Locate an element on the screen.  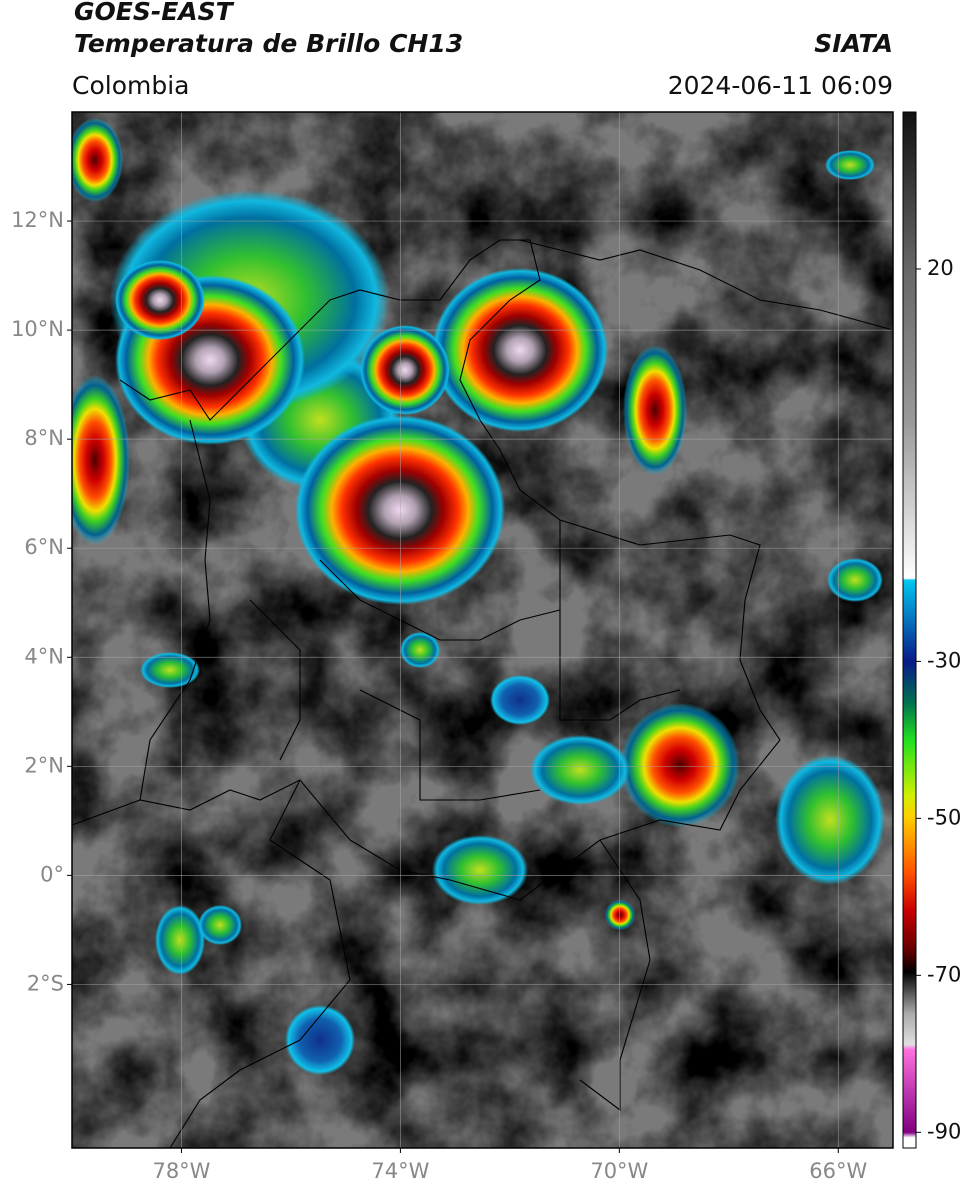
y-tick-label: 4°N is located at coordinates (44, 656).